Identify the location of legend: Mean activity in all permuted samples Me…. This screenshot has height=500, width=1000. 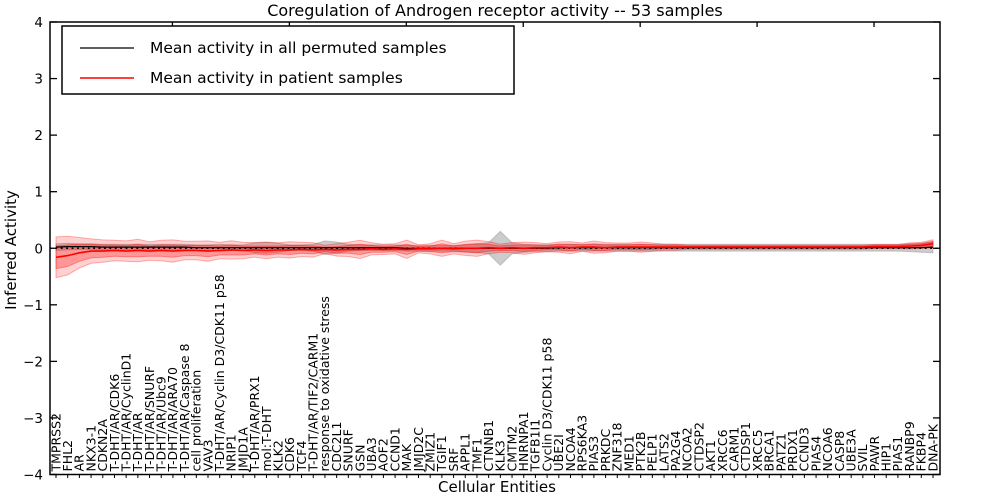
(288, 60).